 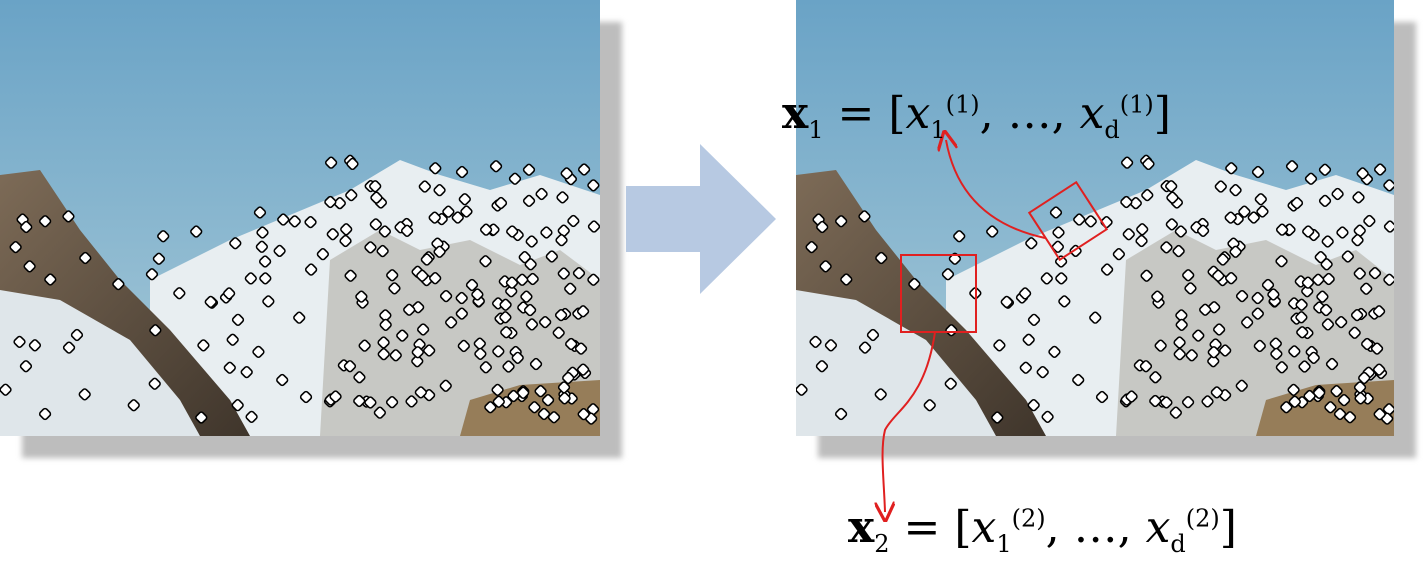 What do you see at coordinates (976, 117) in the screenshot?
I see `feature-vector-1-formula: x1 = [x1(1), …, xd(1)]` at bounding box center [976, 117].